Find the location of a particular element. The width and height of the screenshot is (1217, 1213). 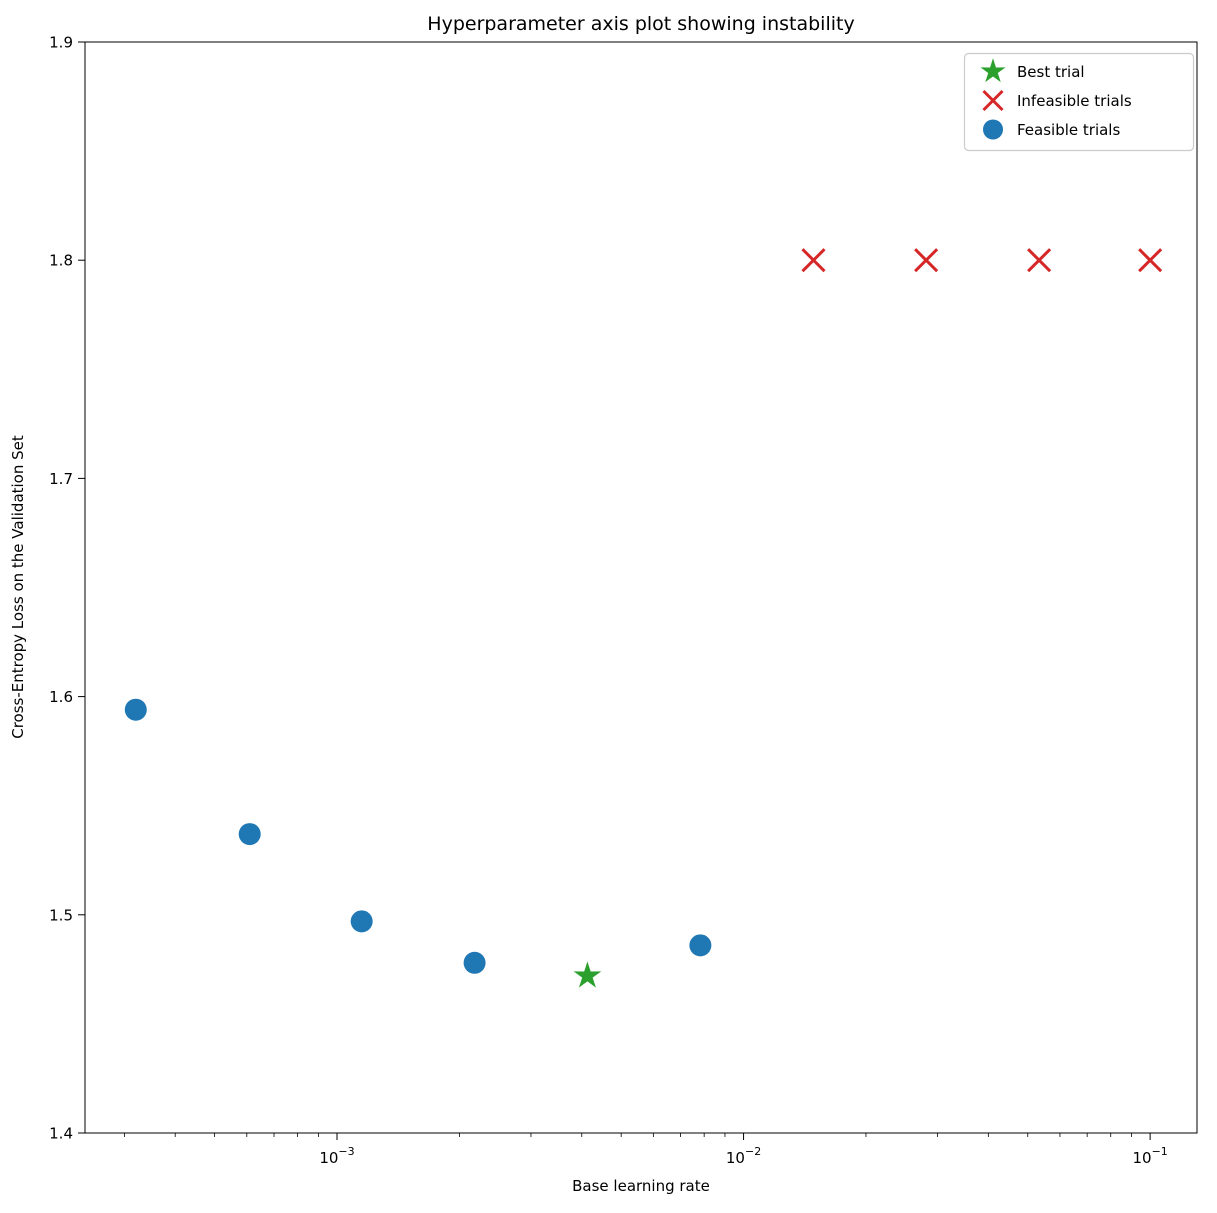

best-trial-point is located at coordinates (587, 974).